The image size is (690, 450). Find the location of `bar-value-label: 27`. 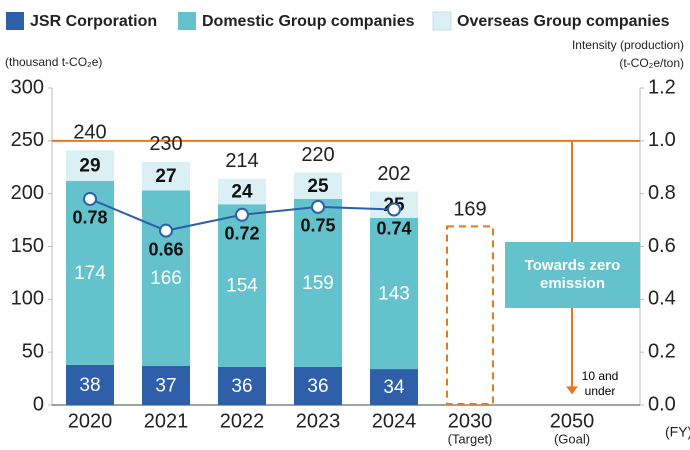

bar-value-label: 27 is located at coordinates (165, 176).